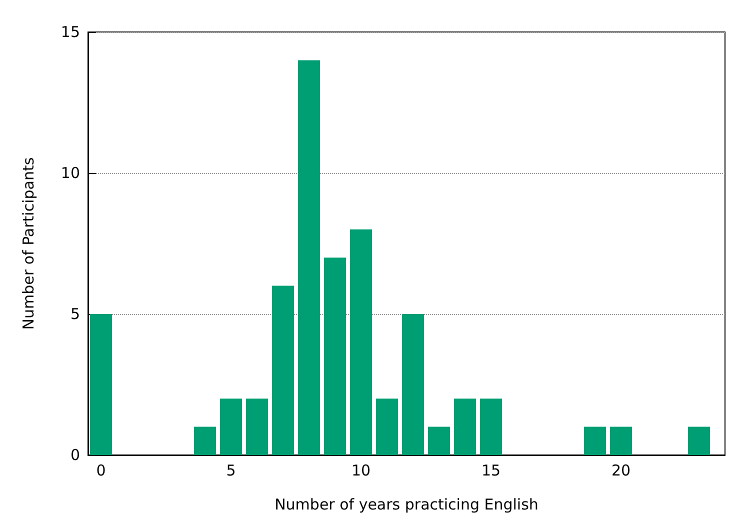 This screenshot has height=525, width=750. What do you see at coordinates (491, 471) in the screenshot?
I see `x-tick-label: 15` at bounding box center [491, 471].